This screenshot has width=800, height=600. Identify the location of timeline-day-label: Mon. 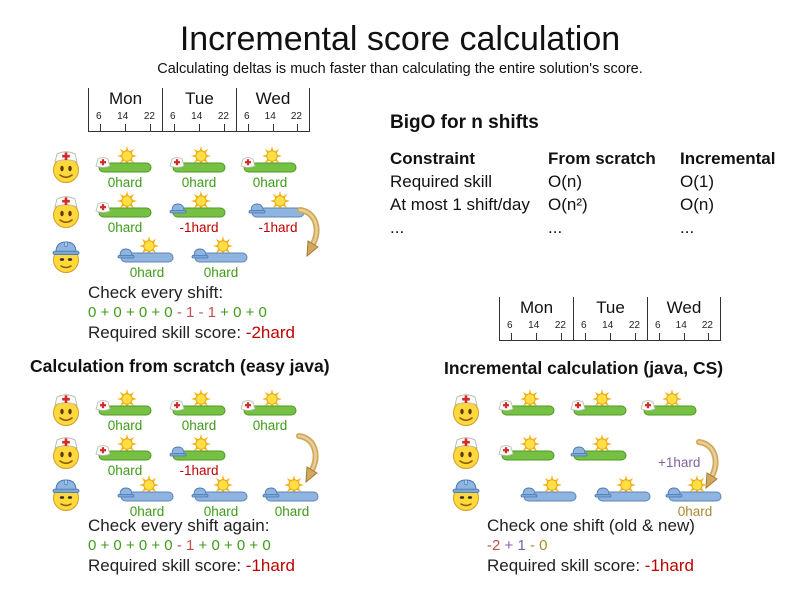
(125, 98).